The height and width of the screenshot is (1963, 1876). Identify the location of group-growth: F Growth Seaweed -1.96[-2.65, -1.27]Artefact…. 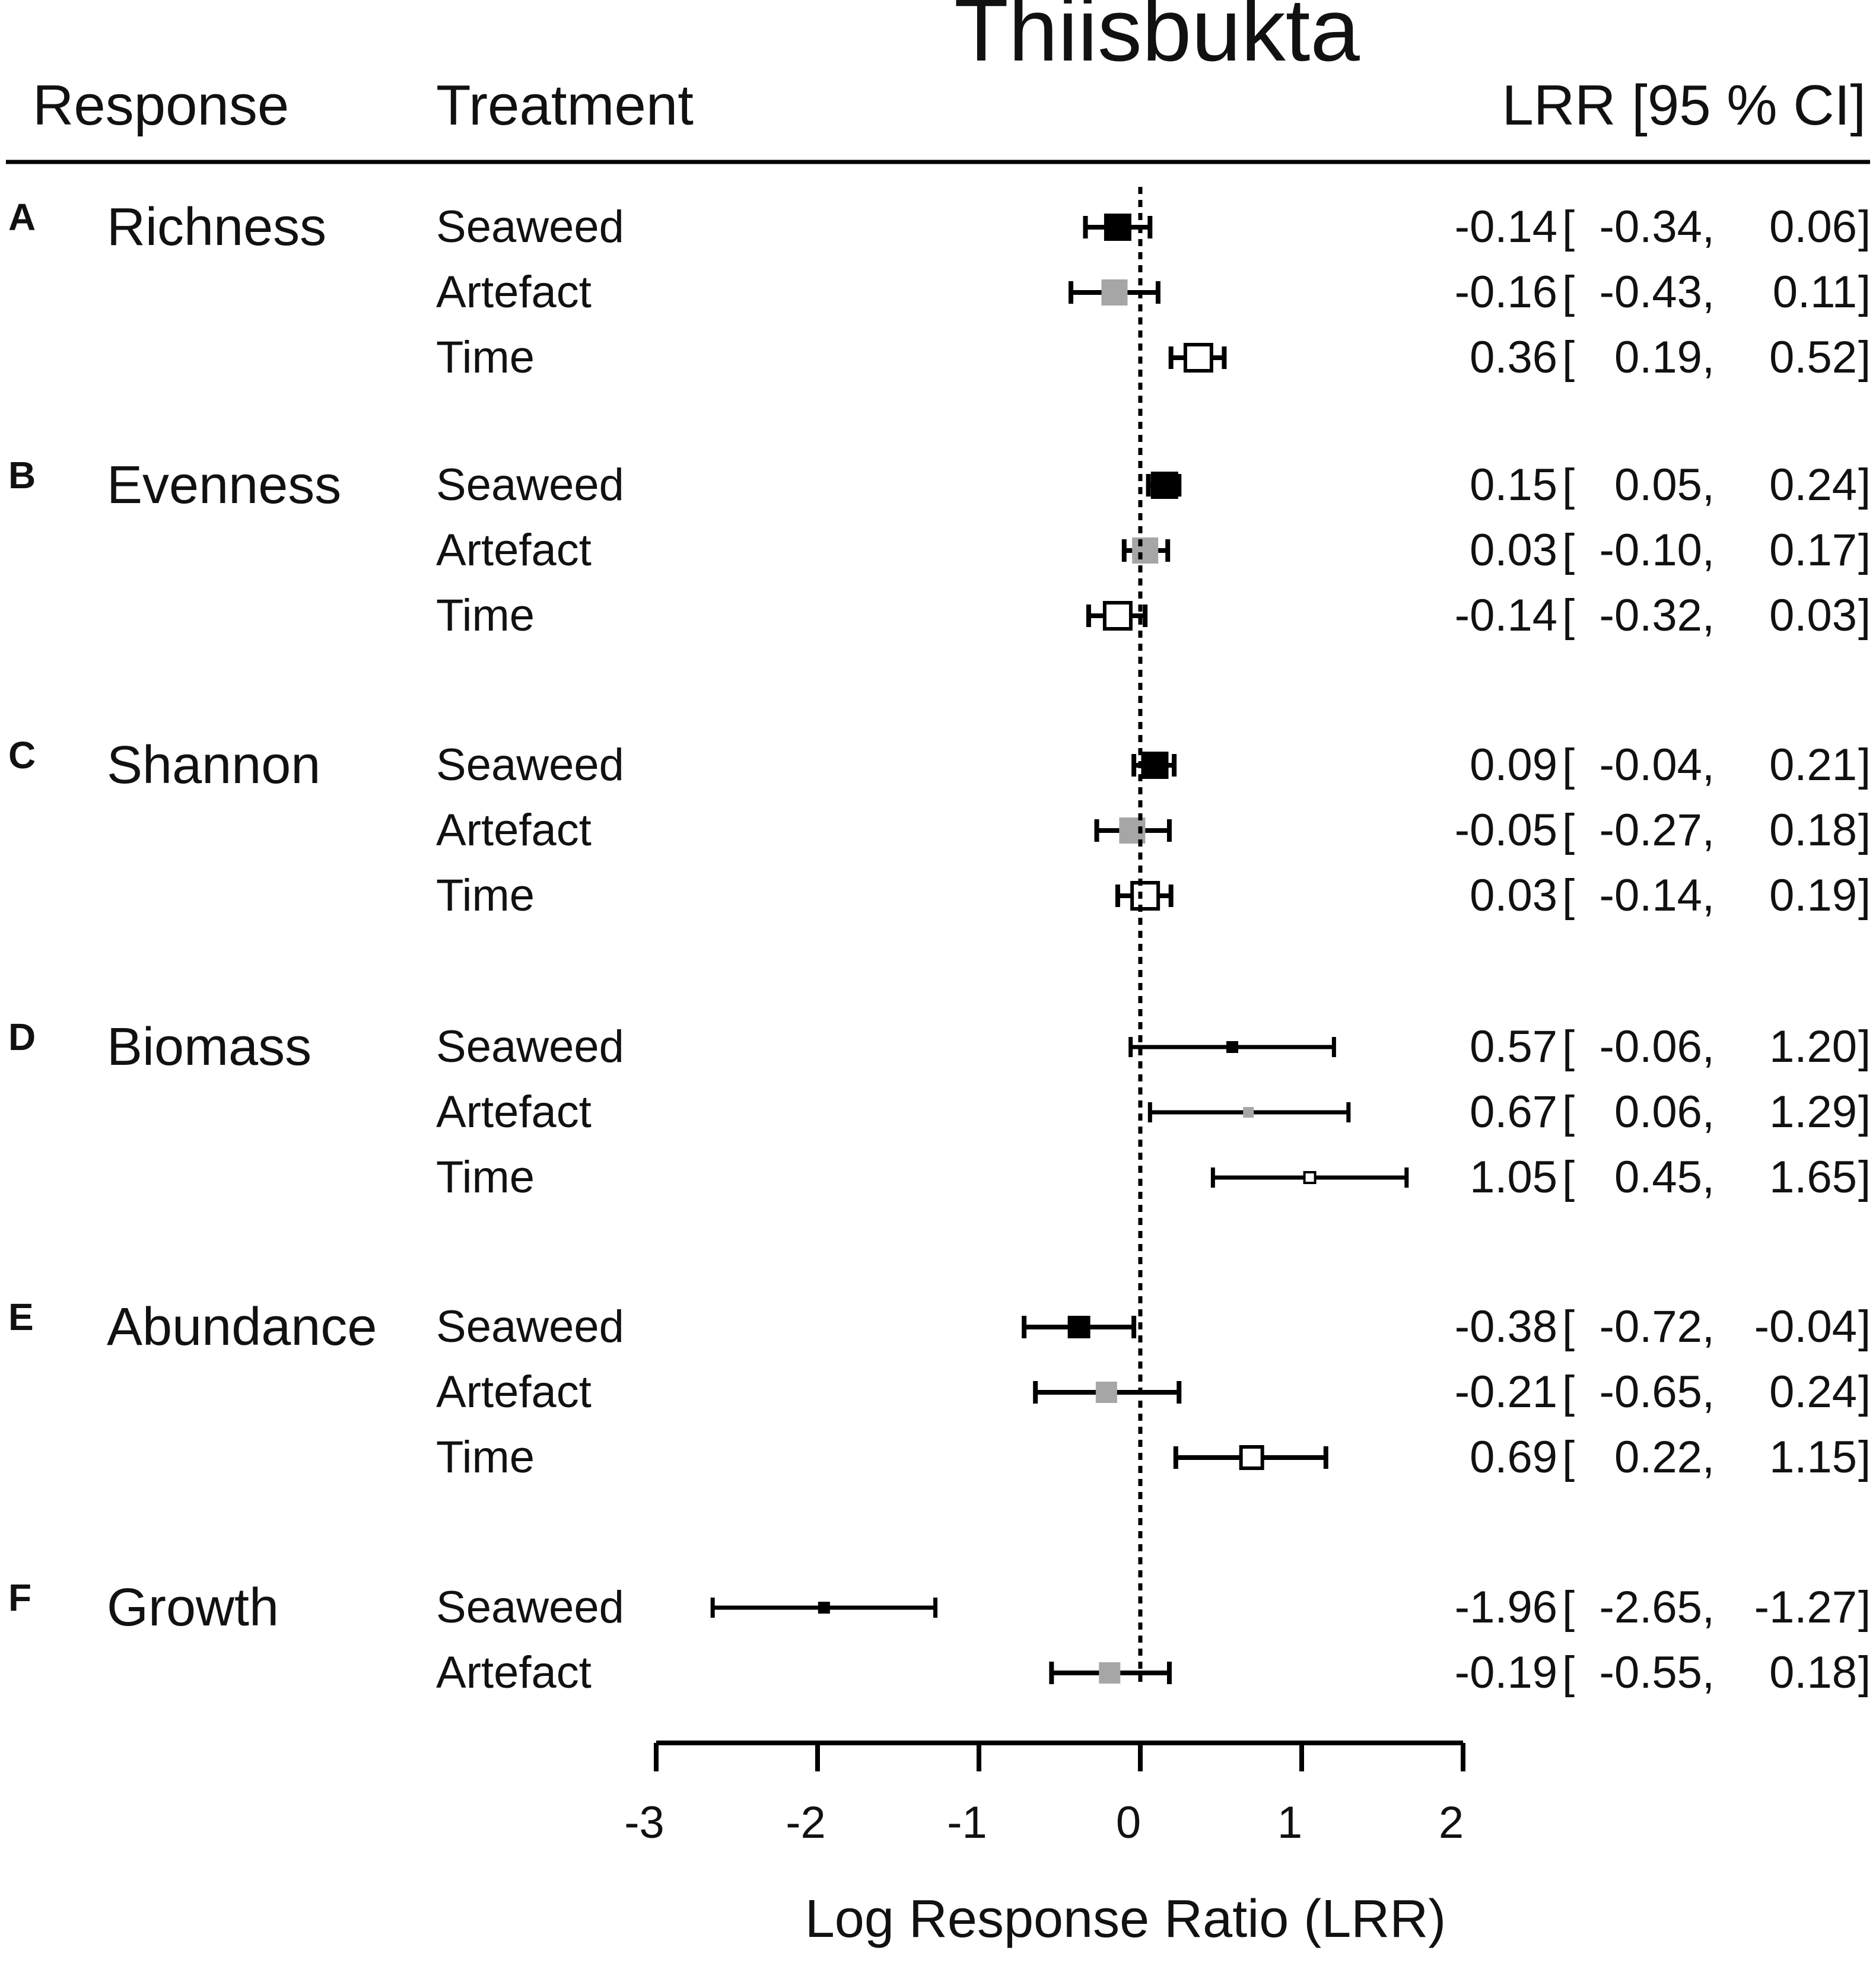
(939, 1637).